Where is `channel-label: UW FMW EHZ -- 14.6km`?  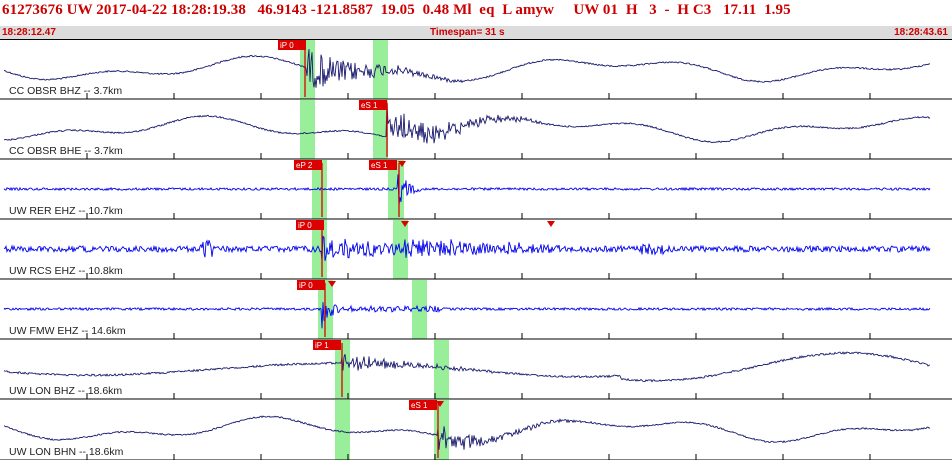 channel-label: UW FMW EHZ -- 14.6km is located at coordinates (67, 331).